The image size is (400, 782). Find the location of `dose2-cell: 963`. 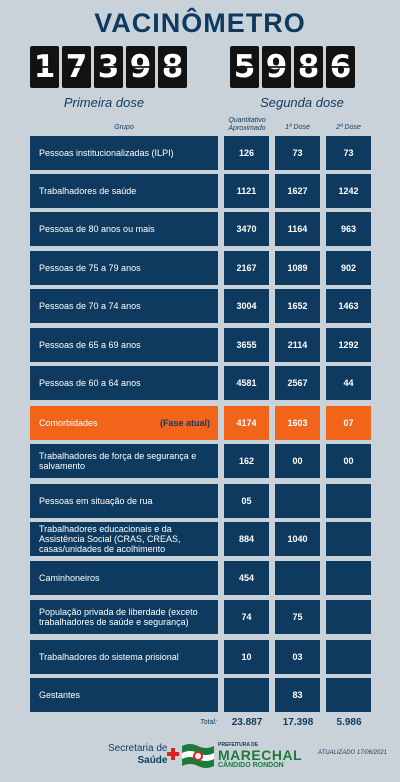

dose2-cell: 963 is located at coordinates (348, 229).